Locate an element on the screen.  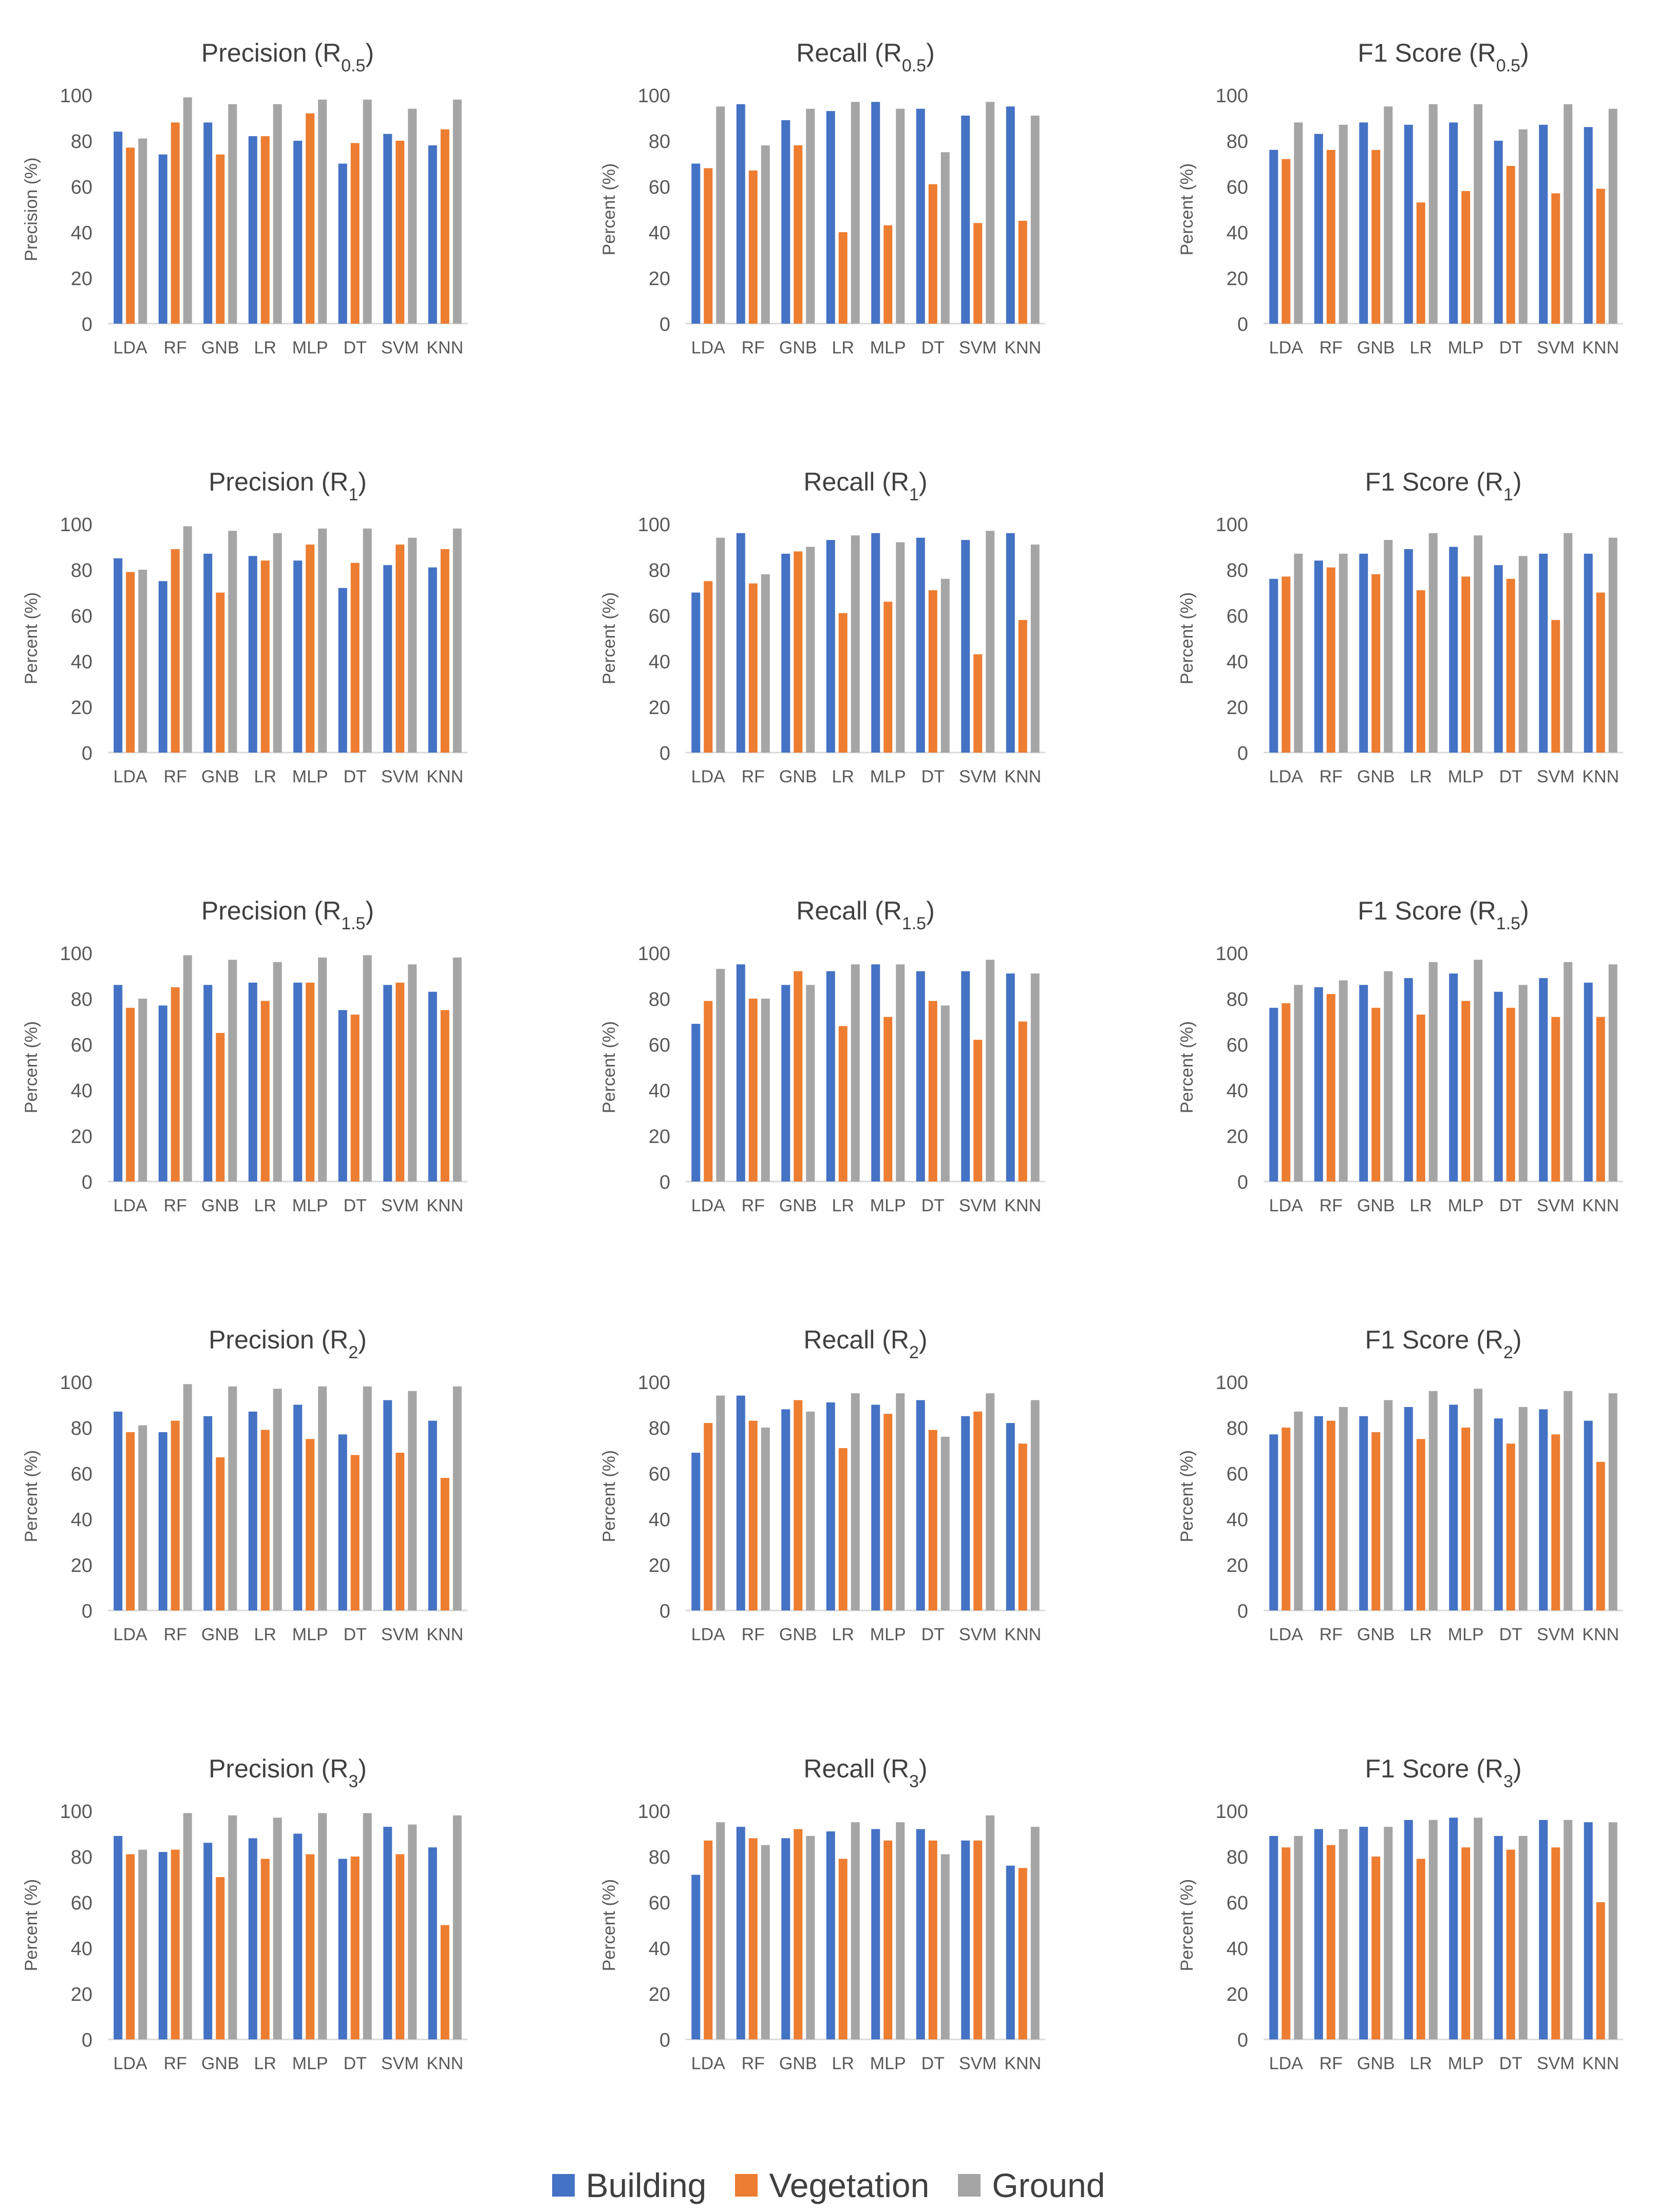
chart-title-subscript: 3 is located at coordinates (914, 1781).